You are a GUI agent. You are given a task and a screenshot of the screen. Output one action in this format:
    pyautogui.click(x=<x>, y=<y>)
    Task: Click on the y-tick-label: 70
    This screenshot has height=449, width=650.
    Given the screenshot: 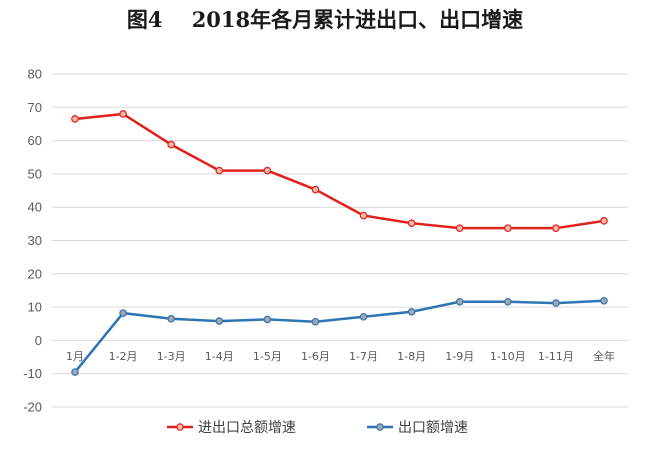 What is the action you would take?
    pyautogui.click(x=35, y=107)
    